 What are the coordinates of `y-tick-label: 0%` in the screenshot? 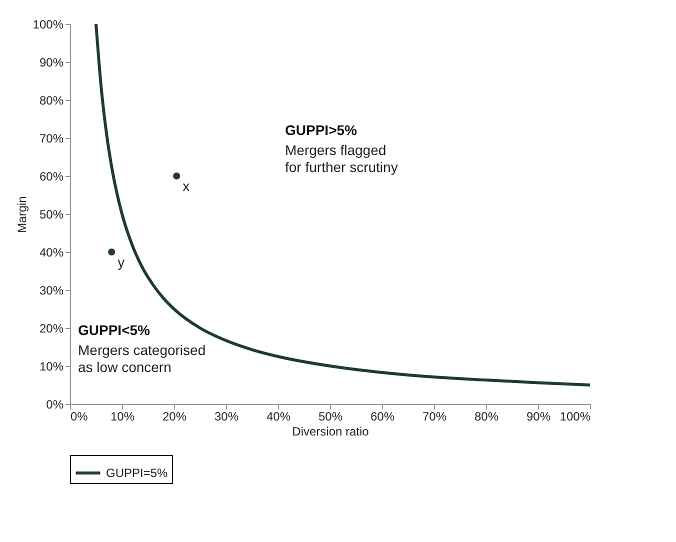 It's located at (55, 405).